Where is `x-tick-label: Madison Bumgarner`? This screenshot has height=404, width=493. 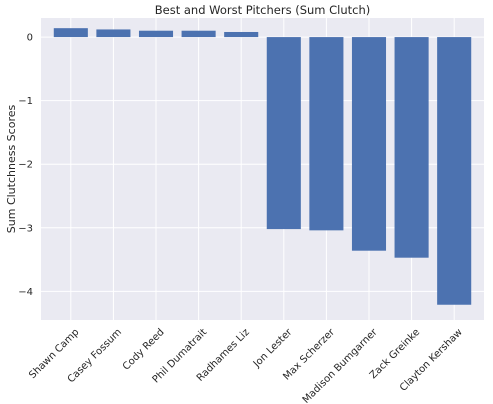
x-tick-label: Madison Bumgarner is located at coordinates (341, 365).